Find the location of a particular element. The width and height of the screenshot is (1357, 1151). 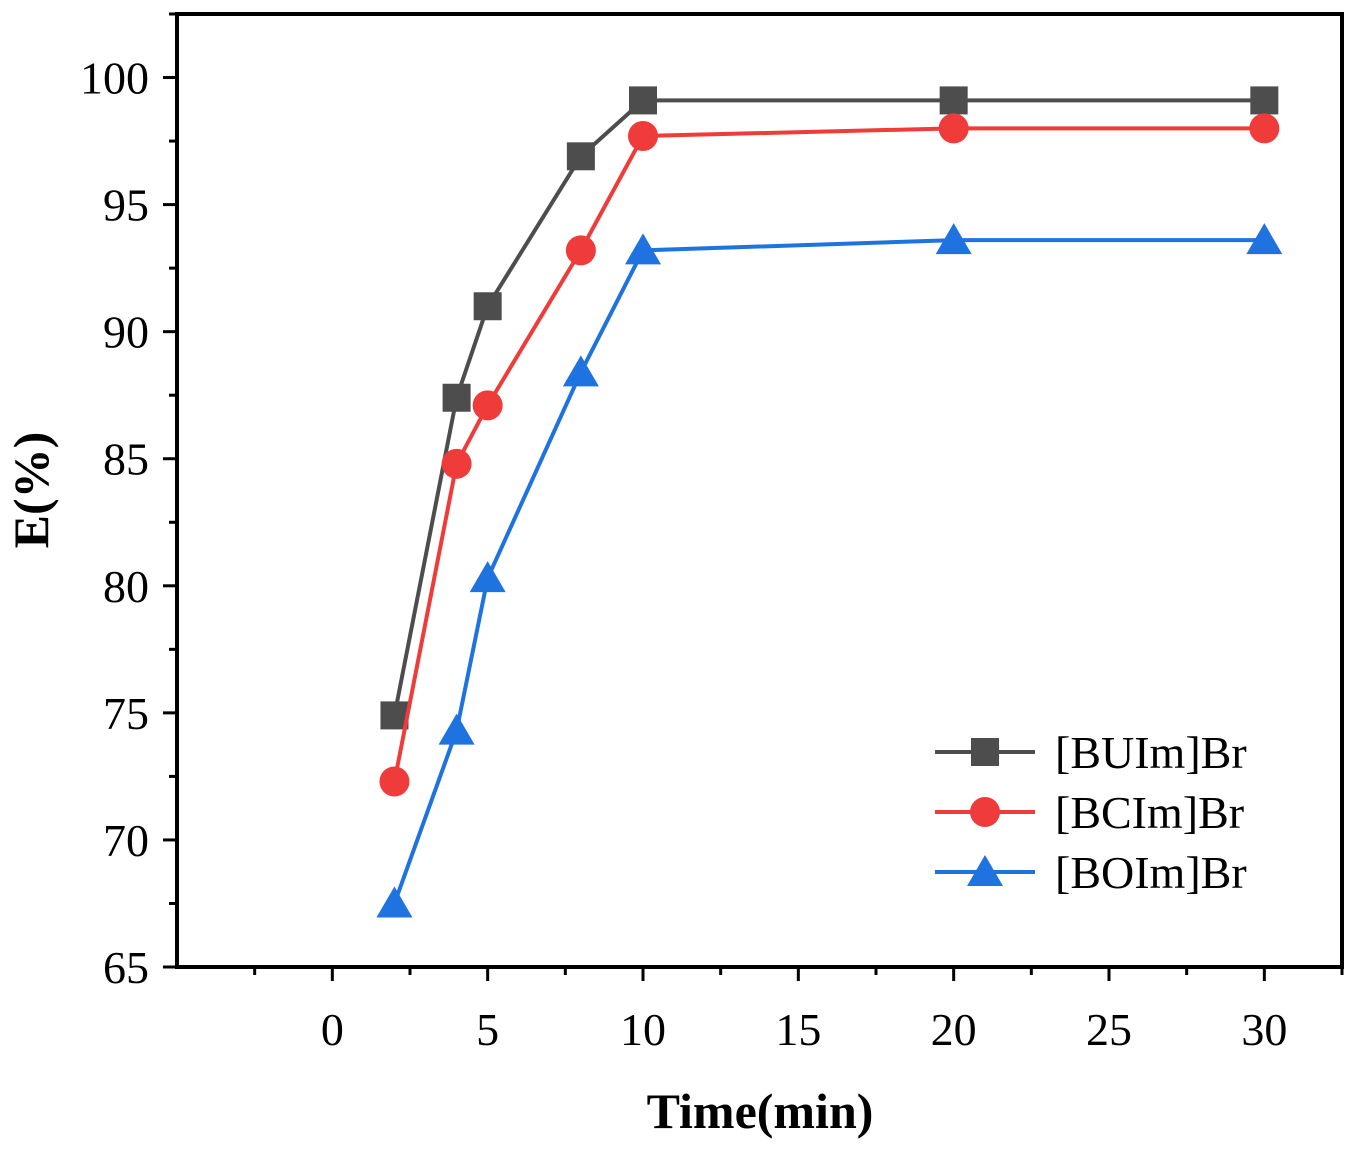

y-tick-label: 75 is located at coordinates (126, 713).